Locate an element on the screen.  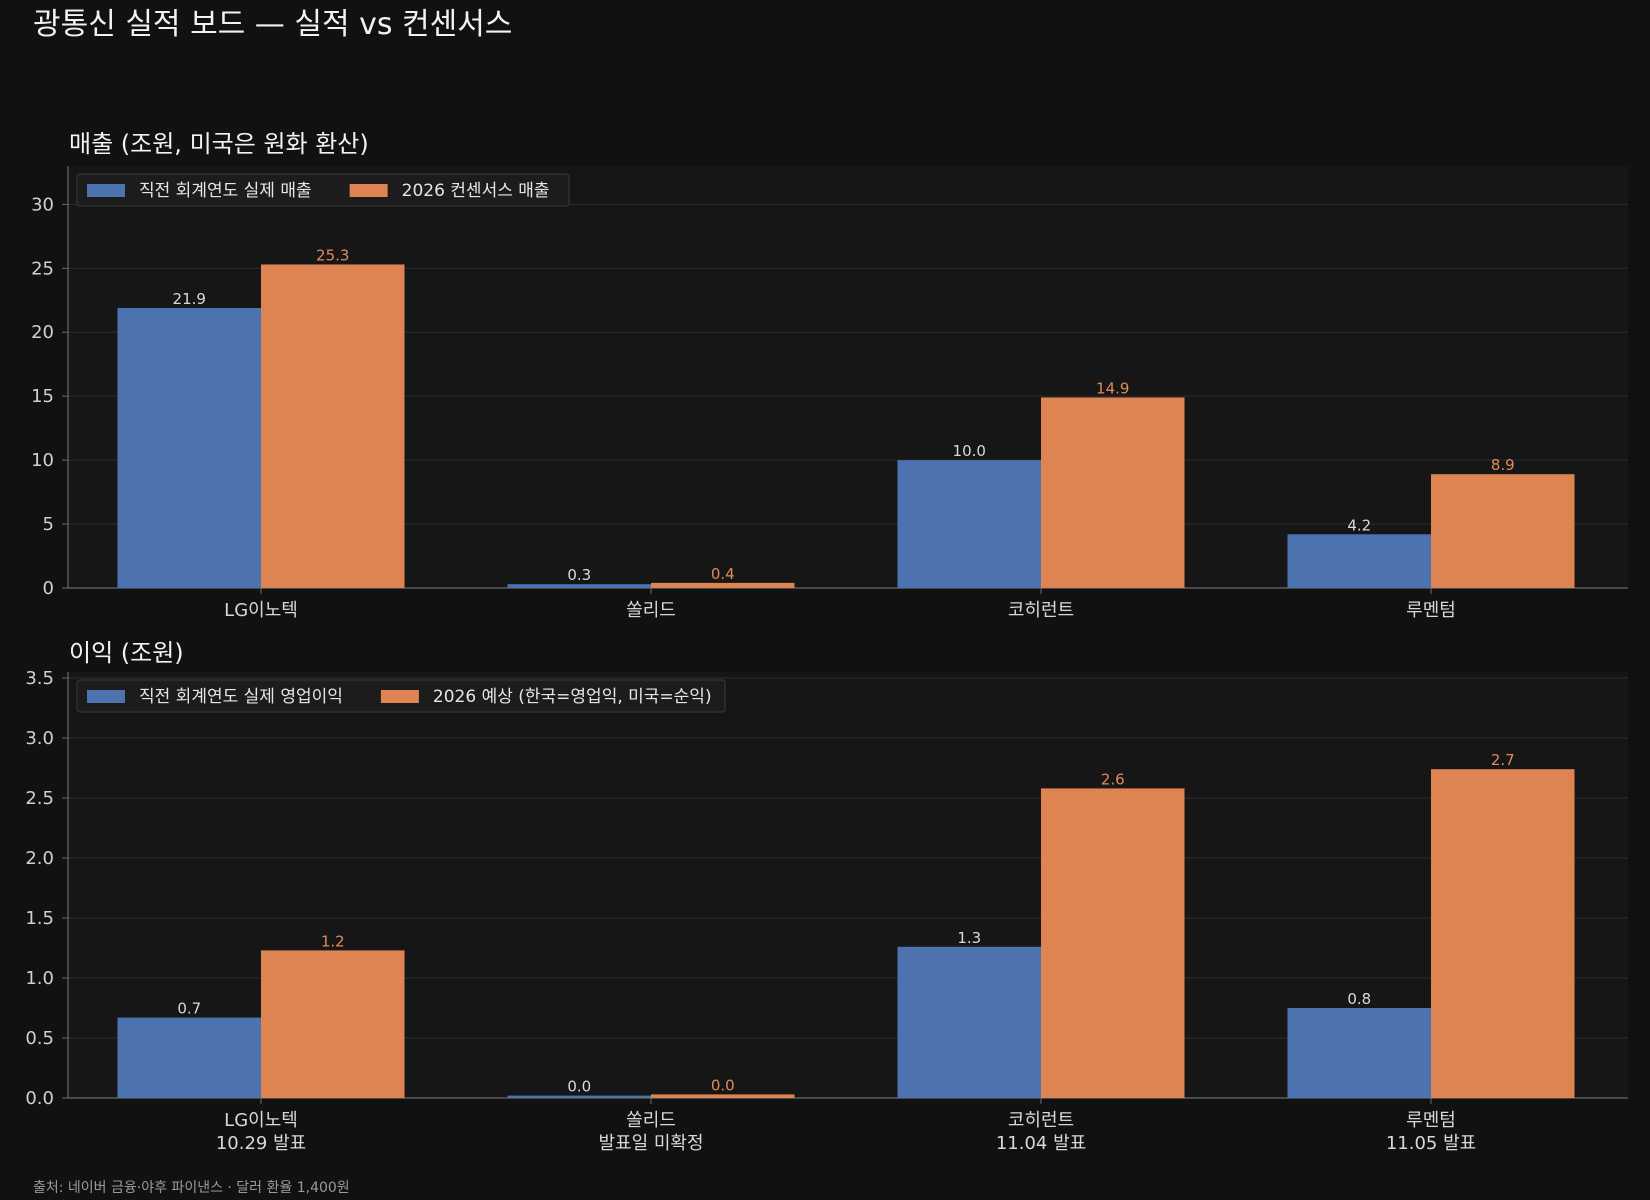
legend: 직전 회계연도 실제 영업이익 2026 예상 (한국=영업익, 미국=순익) is located at coordinates (401, 696).